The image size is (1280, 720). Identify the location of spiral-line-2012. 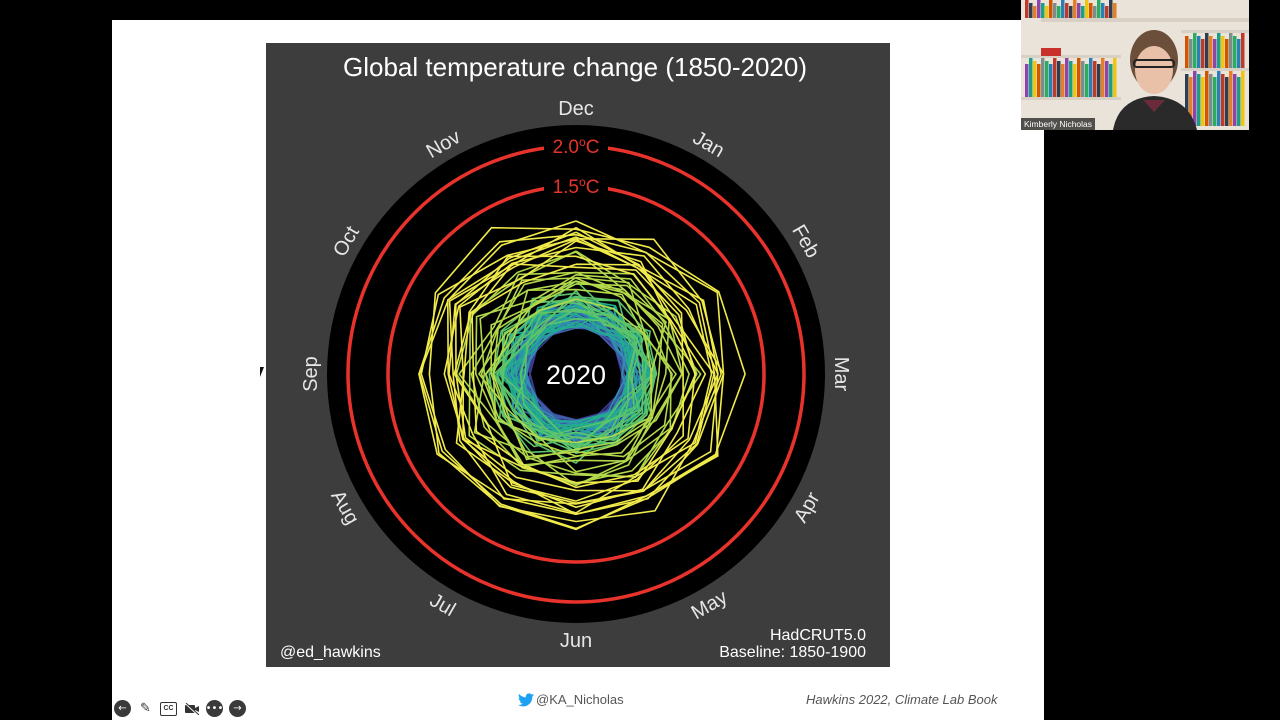
(581, 375).